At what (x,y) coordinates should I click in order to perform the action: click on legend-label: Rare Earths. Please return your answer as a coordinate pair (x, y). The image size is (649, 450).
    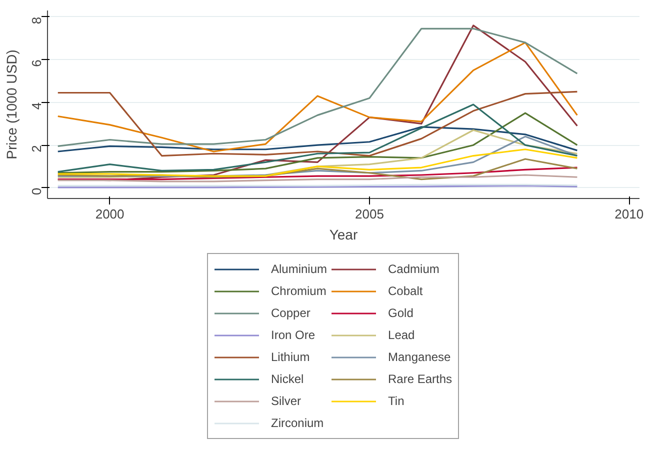
    Looking at the image, I should click on (420, 379).